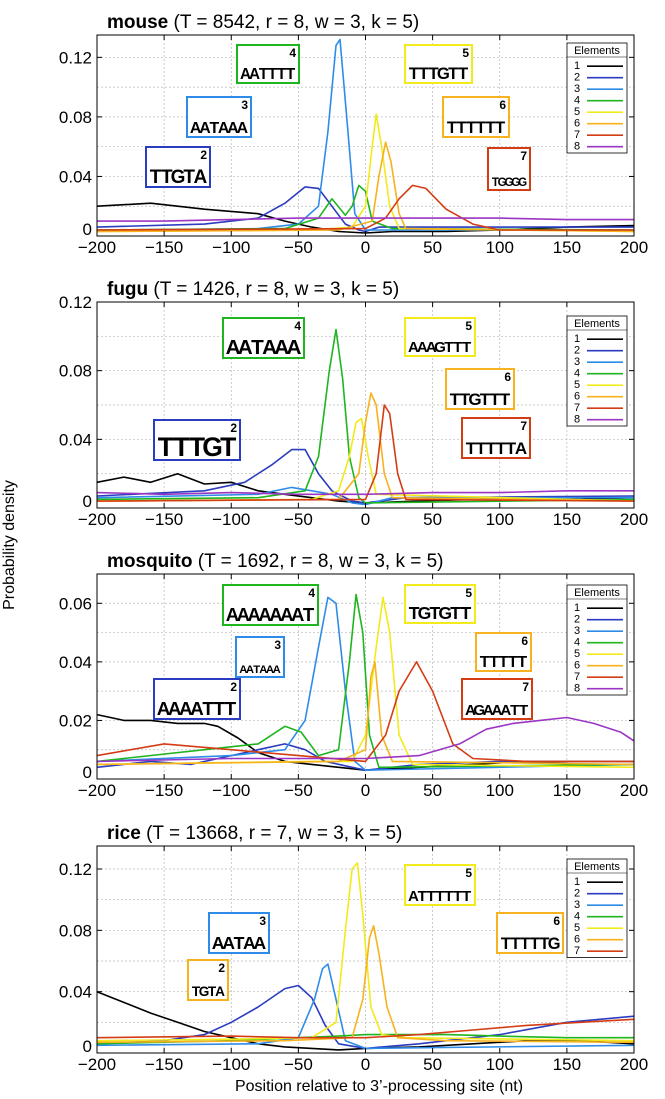 The image size is (665, 1099). I want to click on motif-number: 7, so click(523, 426).